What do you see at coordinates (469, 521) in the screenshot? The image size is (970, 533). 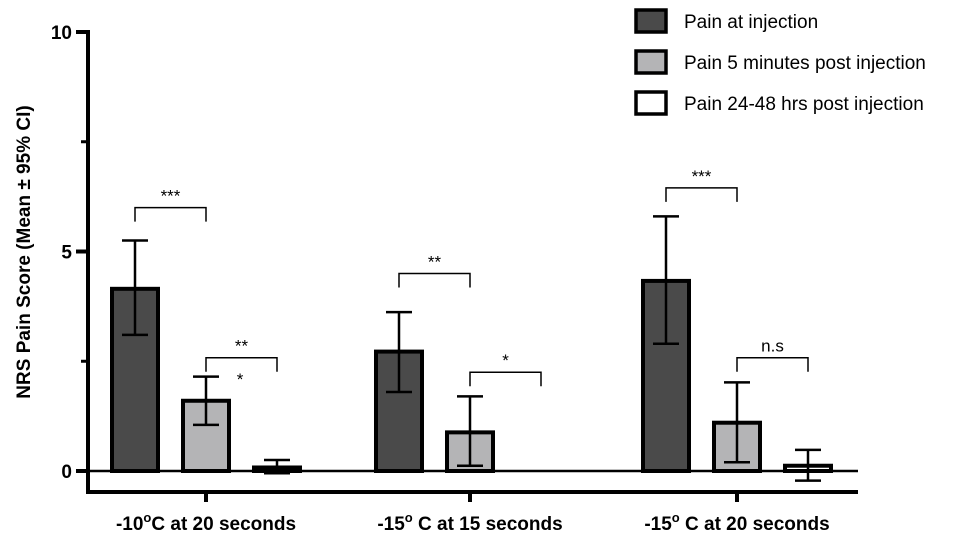 I see `x-tick-label: -15o C at 15 seconds` at bounding box center [469, 521].